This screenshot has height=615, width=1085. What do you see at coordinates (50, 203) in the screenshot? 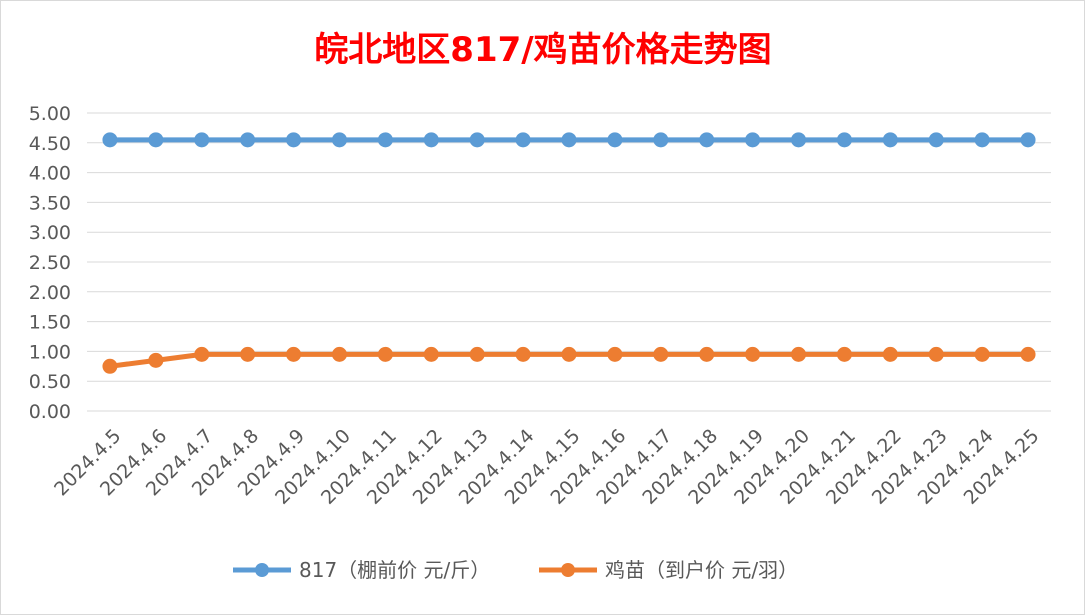
I see `y-tick-label: 3.50` at bounding box center [50, 203].